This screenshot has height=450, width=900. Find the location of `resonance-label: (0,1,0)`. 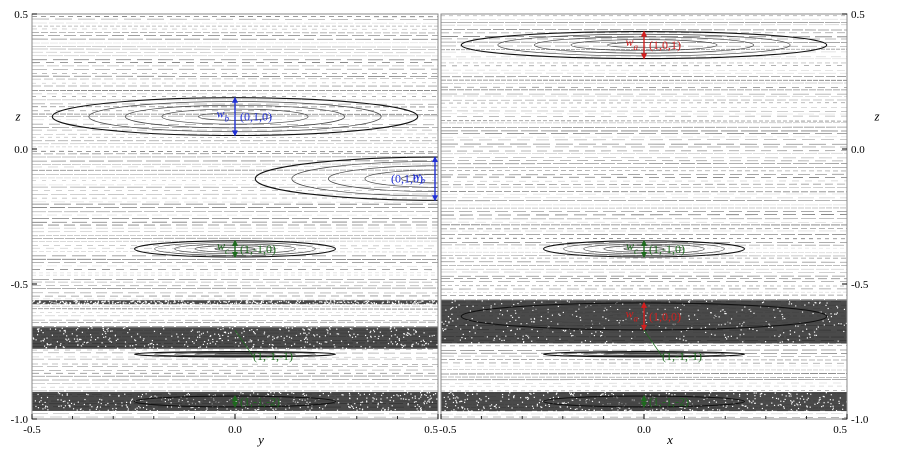

resonance-label: (0,1,0) is located at coordinates (256, 117).